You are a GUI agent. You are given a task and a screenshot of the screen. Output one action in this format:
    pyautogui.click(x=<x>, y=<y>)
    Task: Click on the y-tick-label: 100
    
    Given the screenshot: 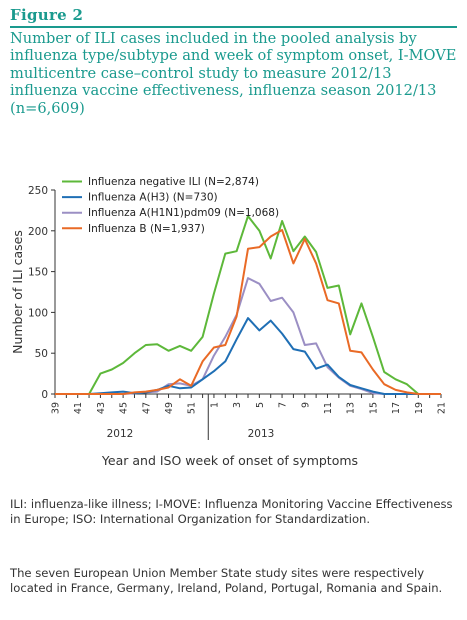 What is the action you would take?
    pyautogui.click(x=38, y=313)
    